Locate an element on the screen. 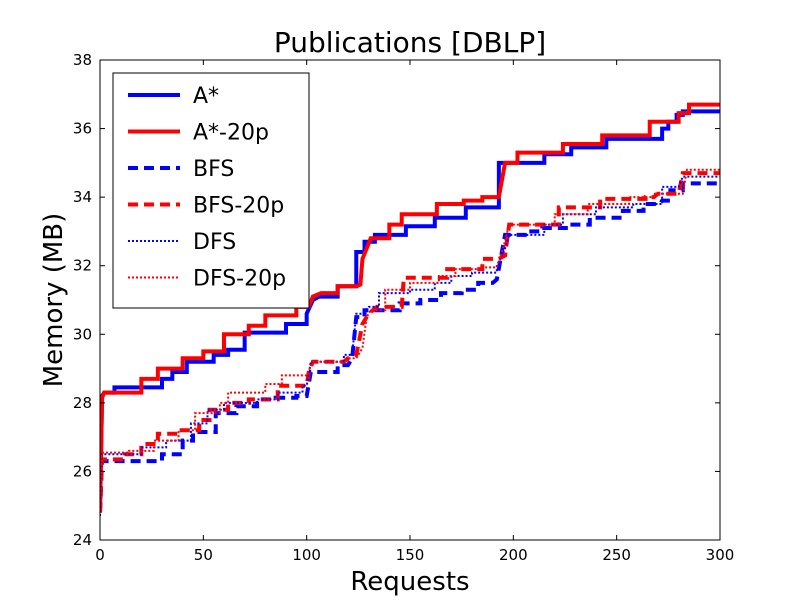 The image size is (800, 605). legend-box is located at coordinates (211, 190).